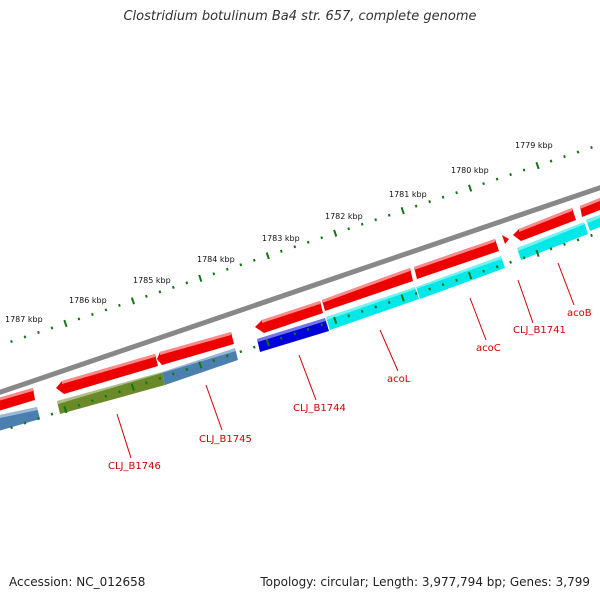 This screenshot has height=600, width=600. What do you see at coordinates (111, 393) in the screenshot?
I see `feature-block-olive` at bounding box center [111, 393].